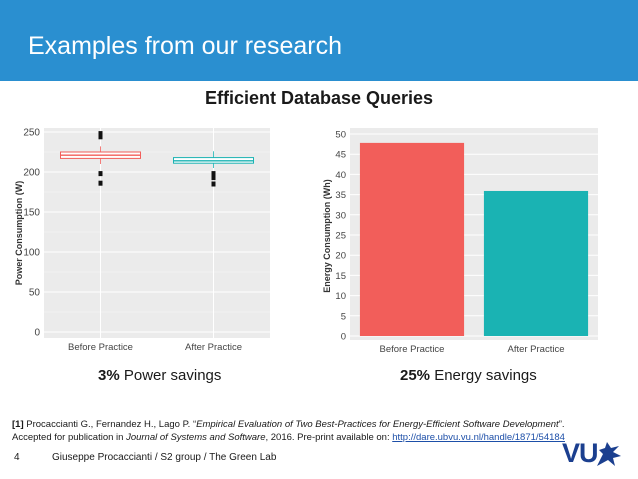 The height and width of the screenshot is (479, 638). I want to click on bar-chart-y-tick-label: 15, so click(340, 276).